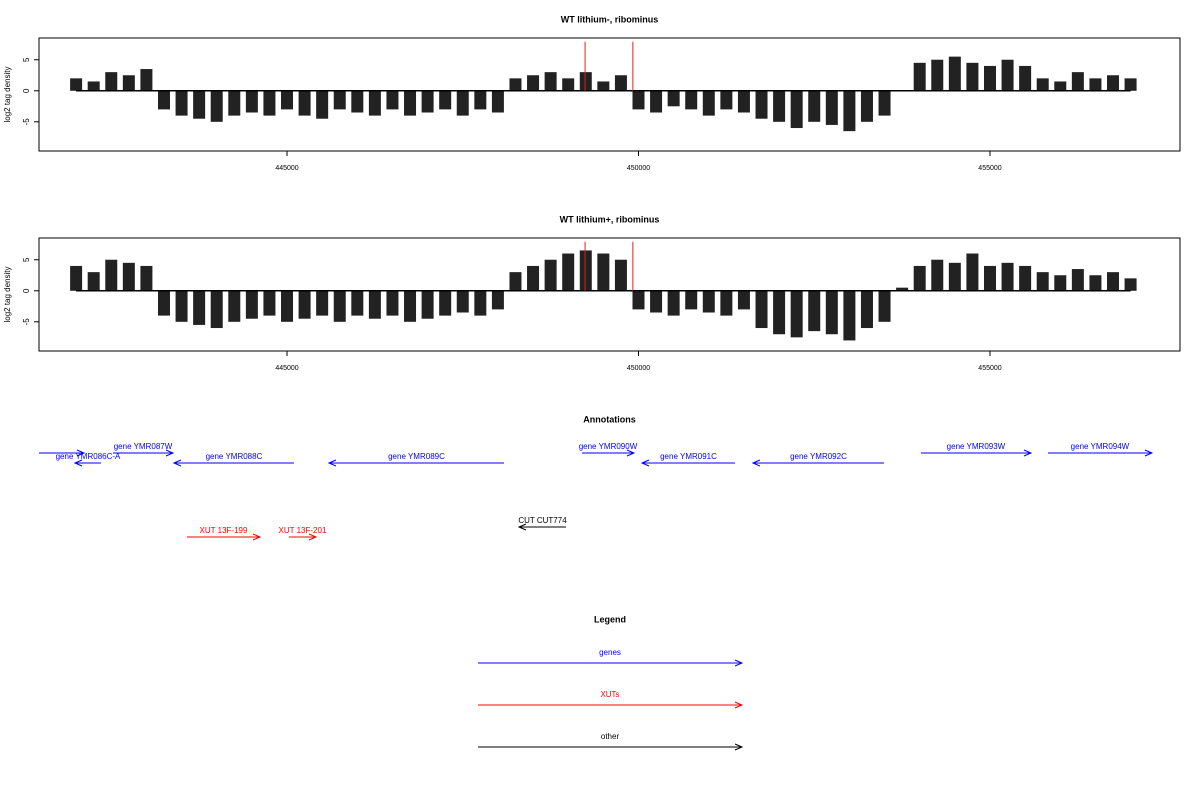  I want to click on feature-label: gene YMR092C, so click(818, 456).